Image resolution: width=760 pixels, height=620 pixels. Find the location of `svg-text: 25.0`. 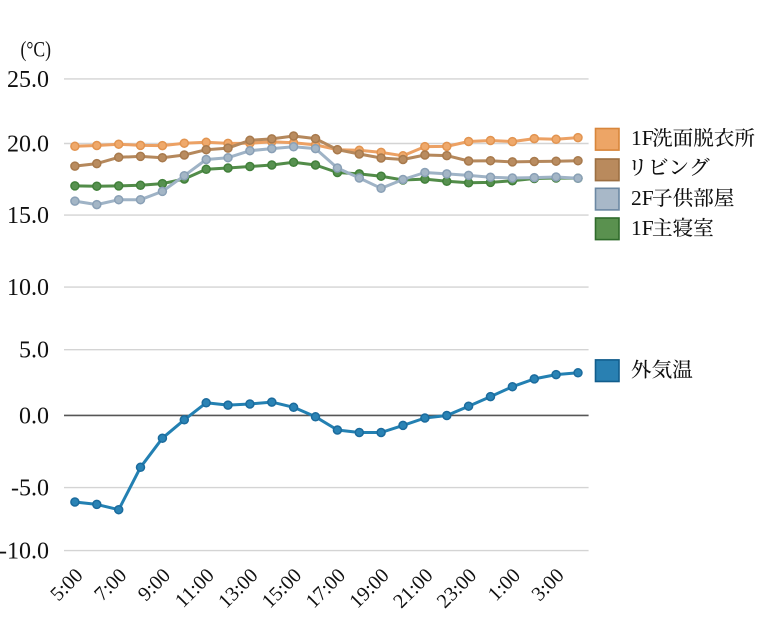

svg-text: 25.0 is located at coordinates (28, 80).